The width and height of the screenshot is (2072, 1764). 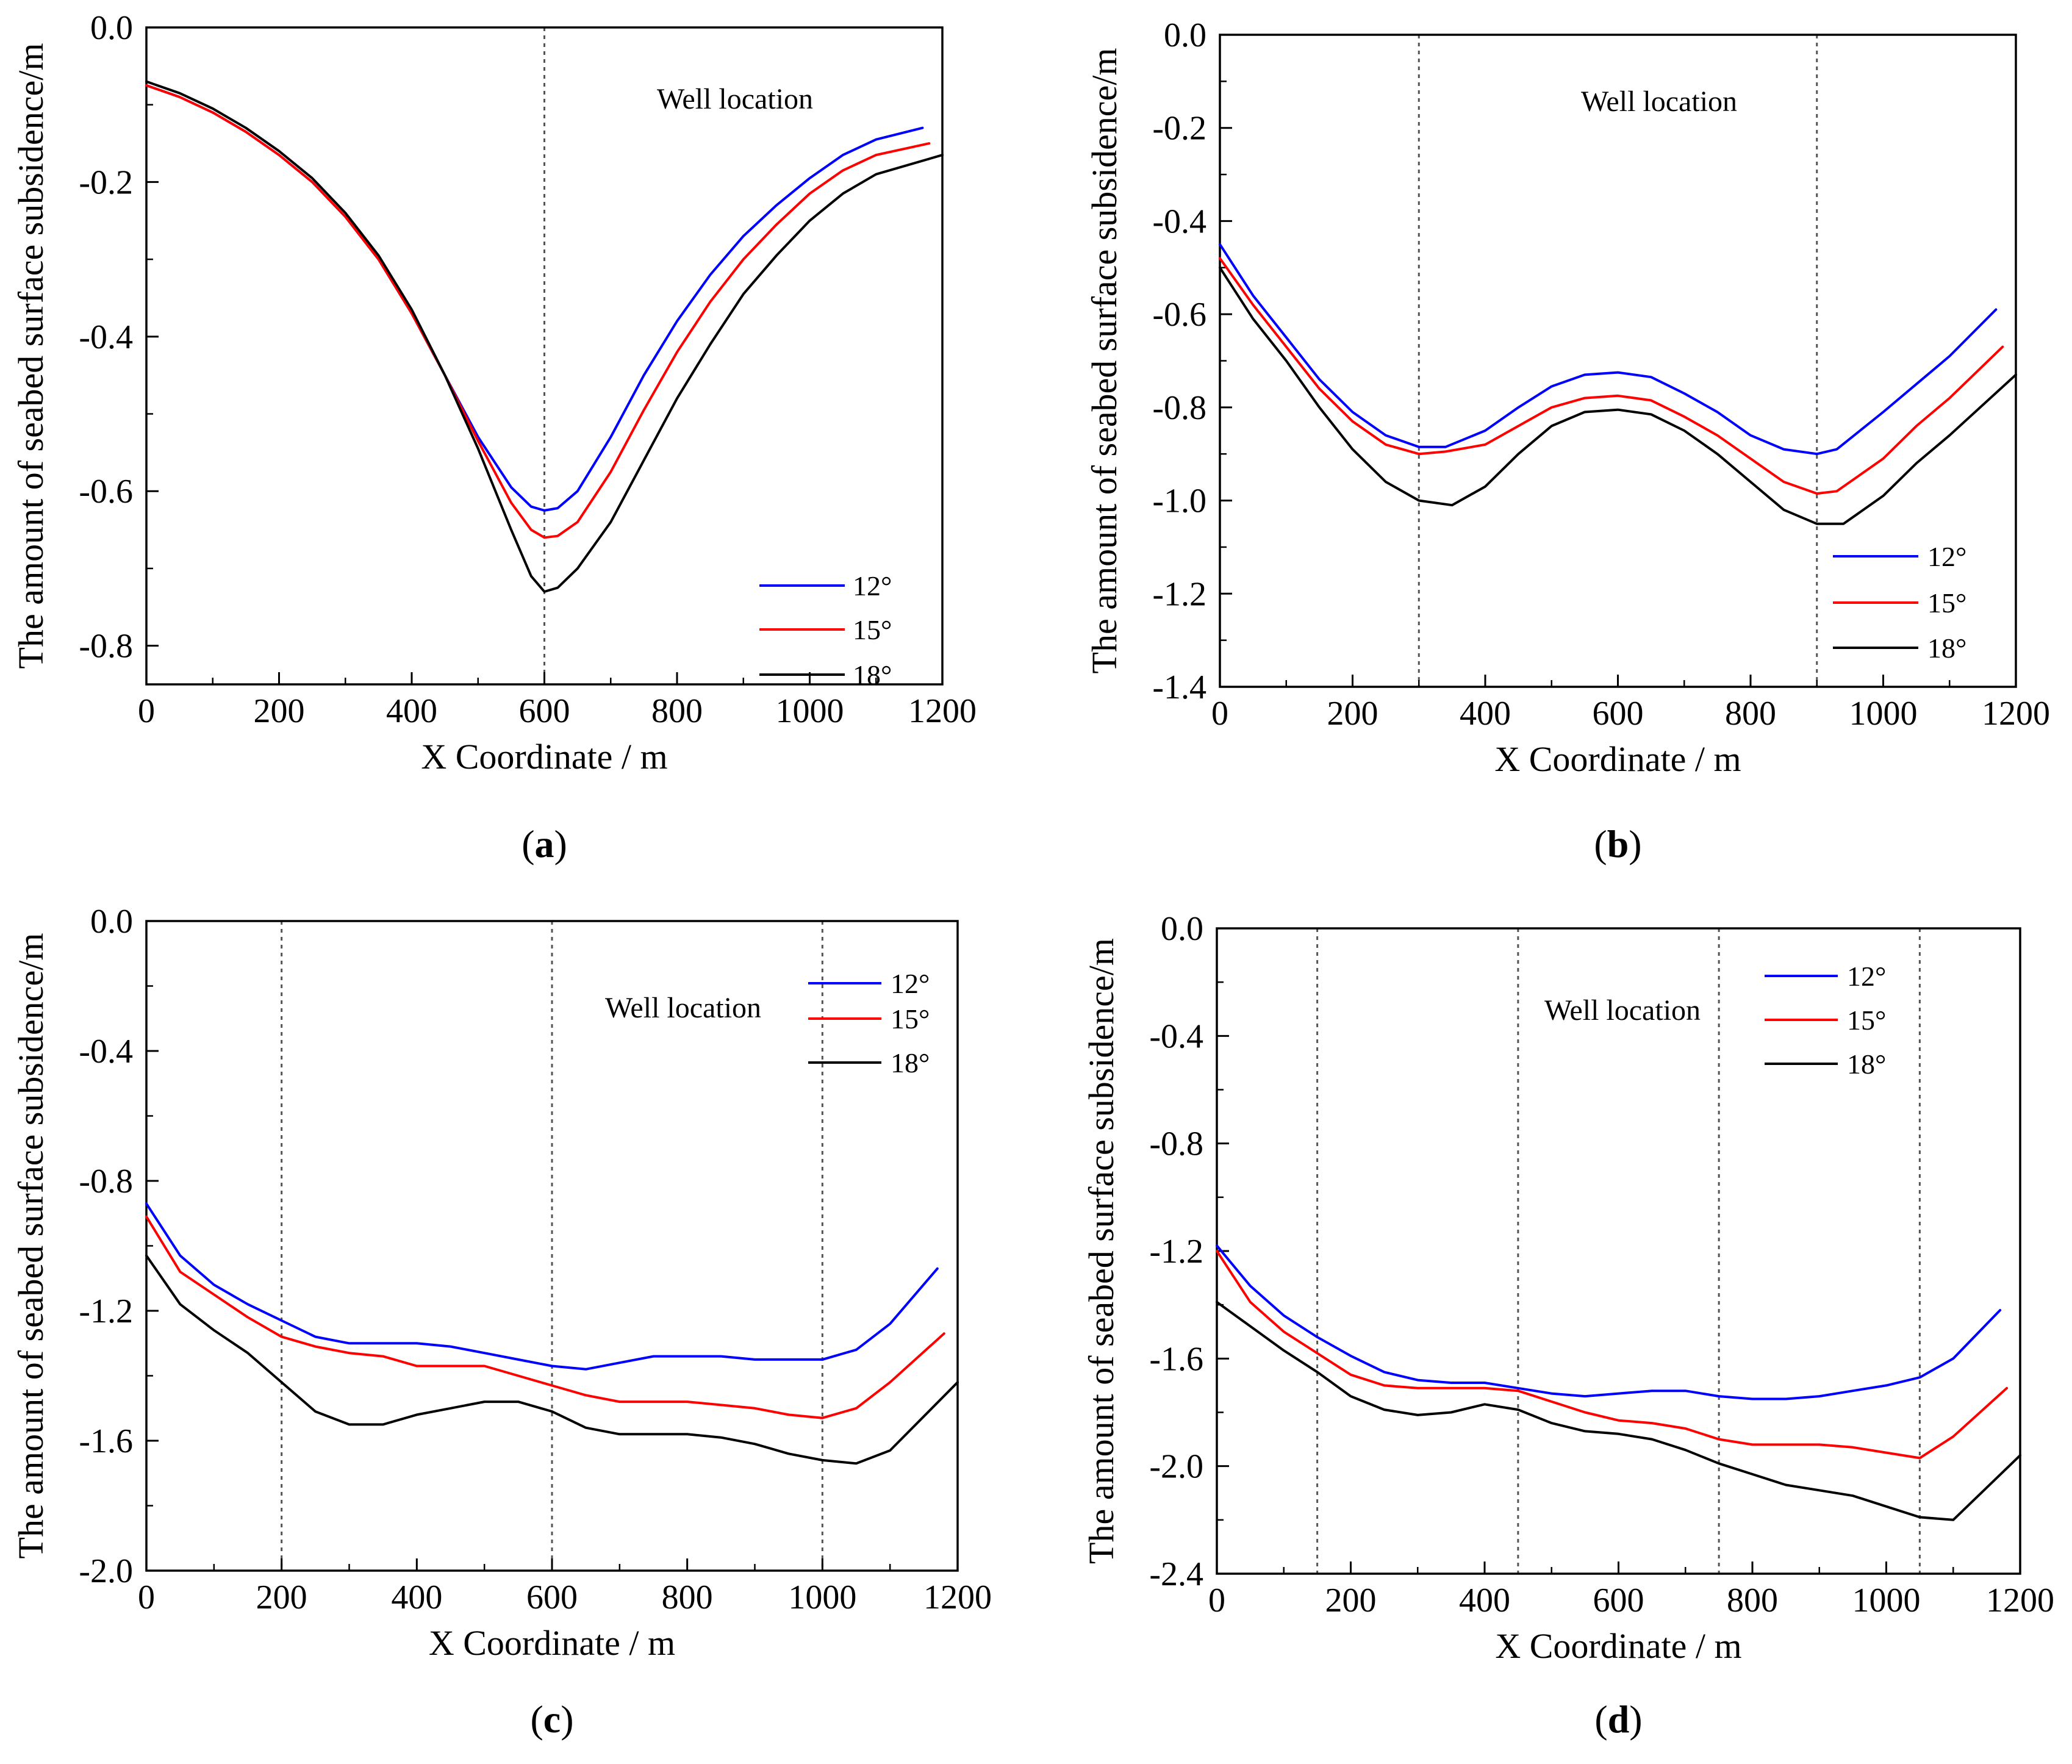 I want to click on y-tick-label: -1.4, so click(x=1179, y=688).